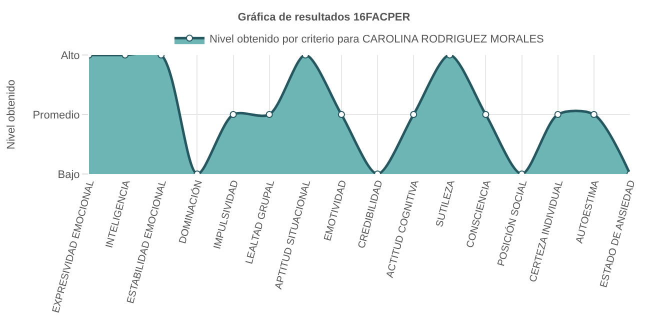  I want to click on category-label: Alto, so click(70, 56).